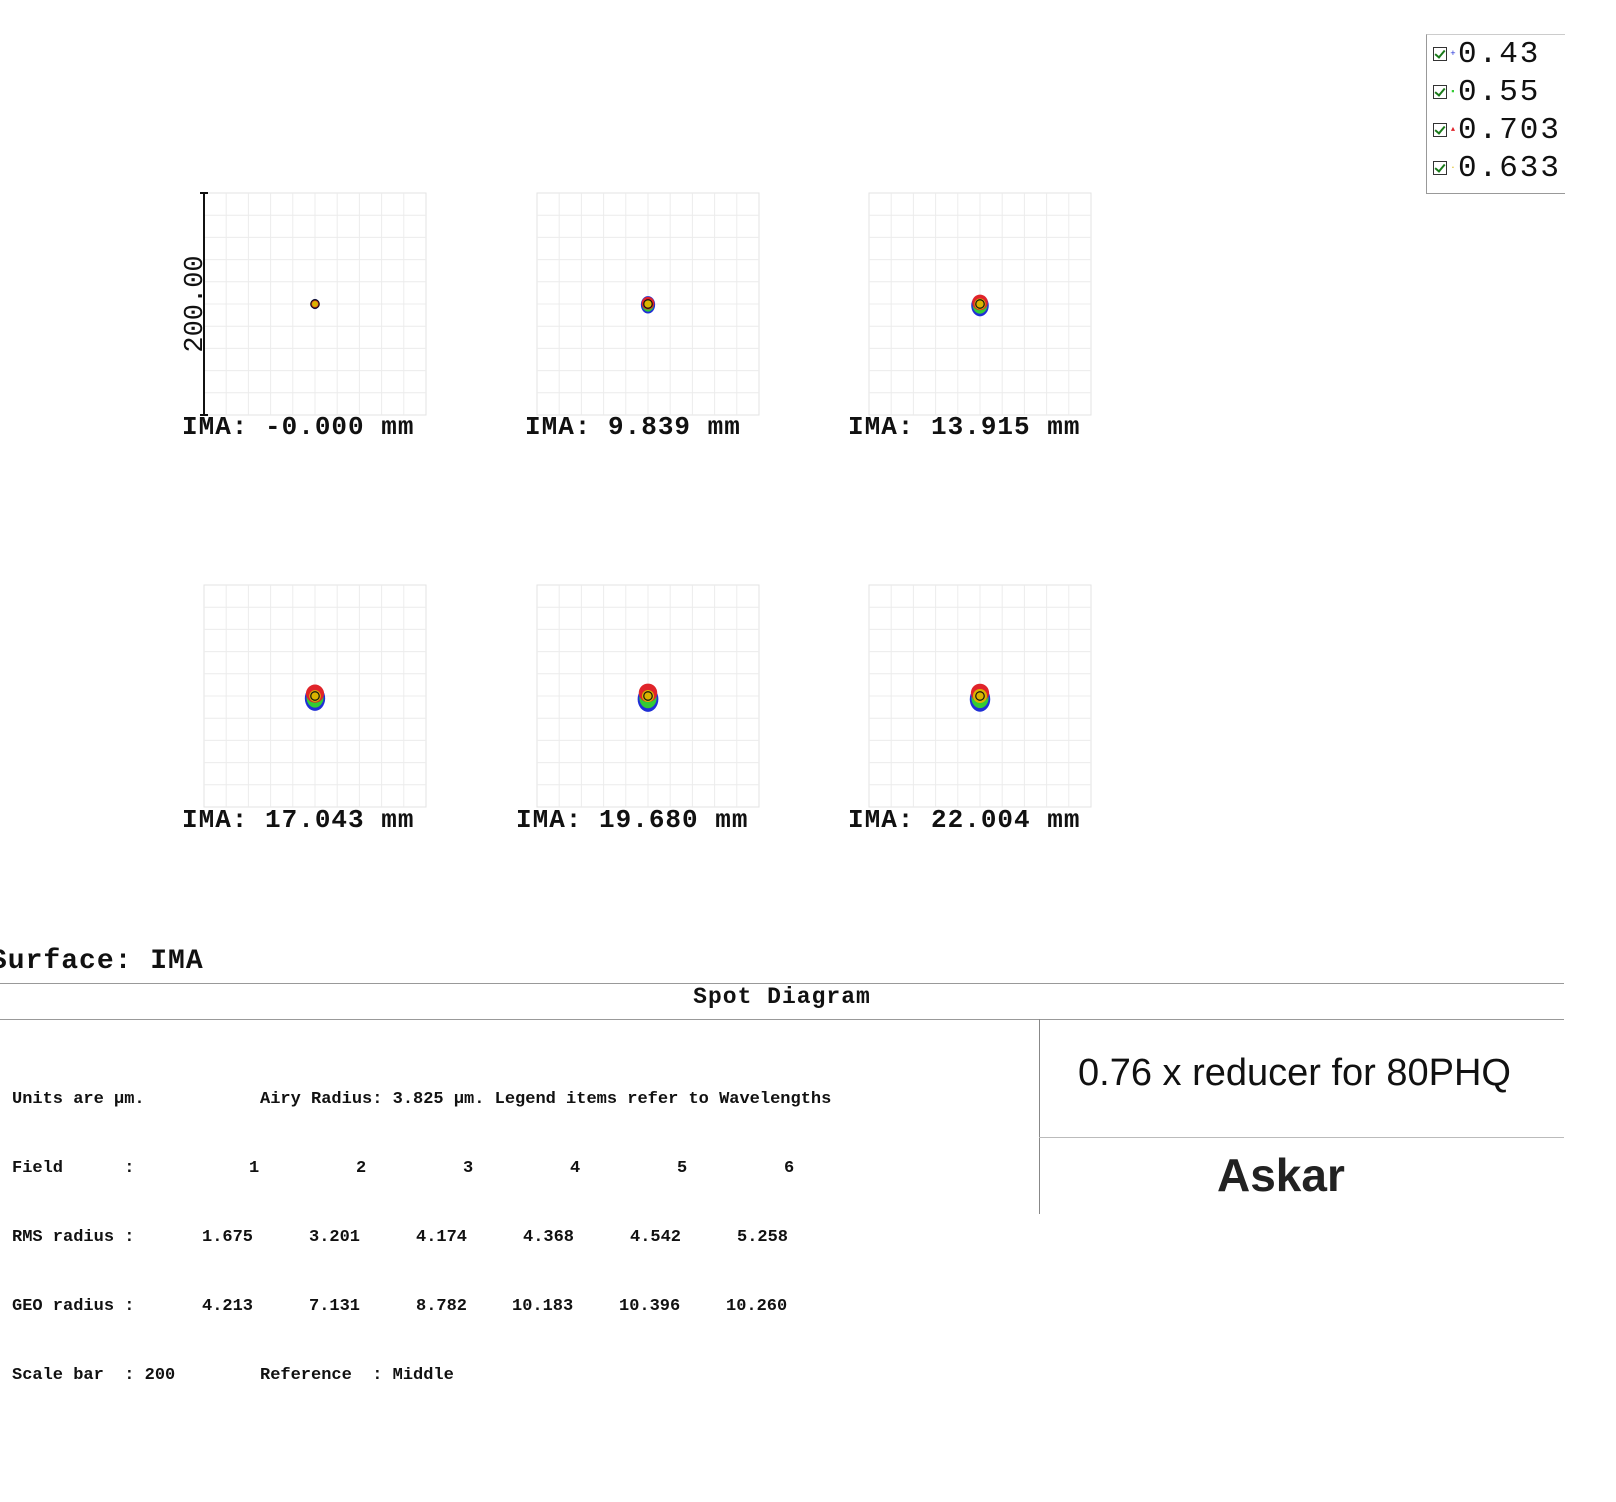 The height and width of the screenshot is (1502, 1616). I want to click on geo-value: 7.131, so click(335, 1306).